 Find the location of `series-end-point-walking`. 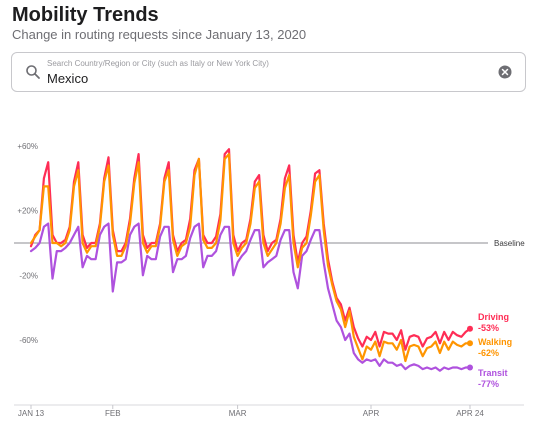

series-end-point-walking is located at coordinates (470, 343).